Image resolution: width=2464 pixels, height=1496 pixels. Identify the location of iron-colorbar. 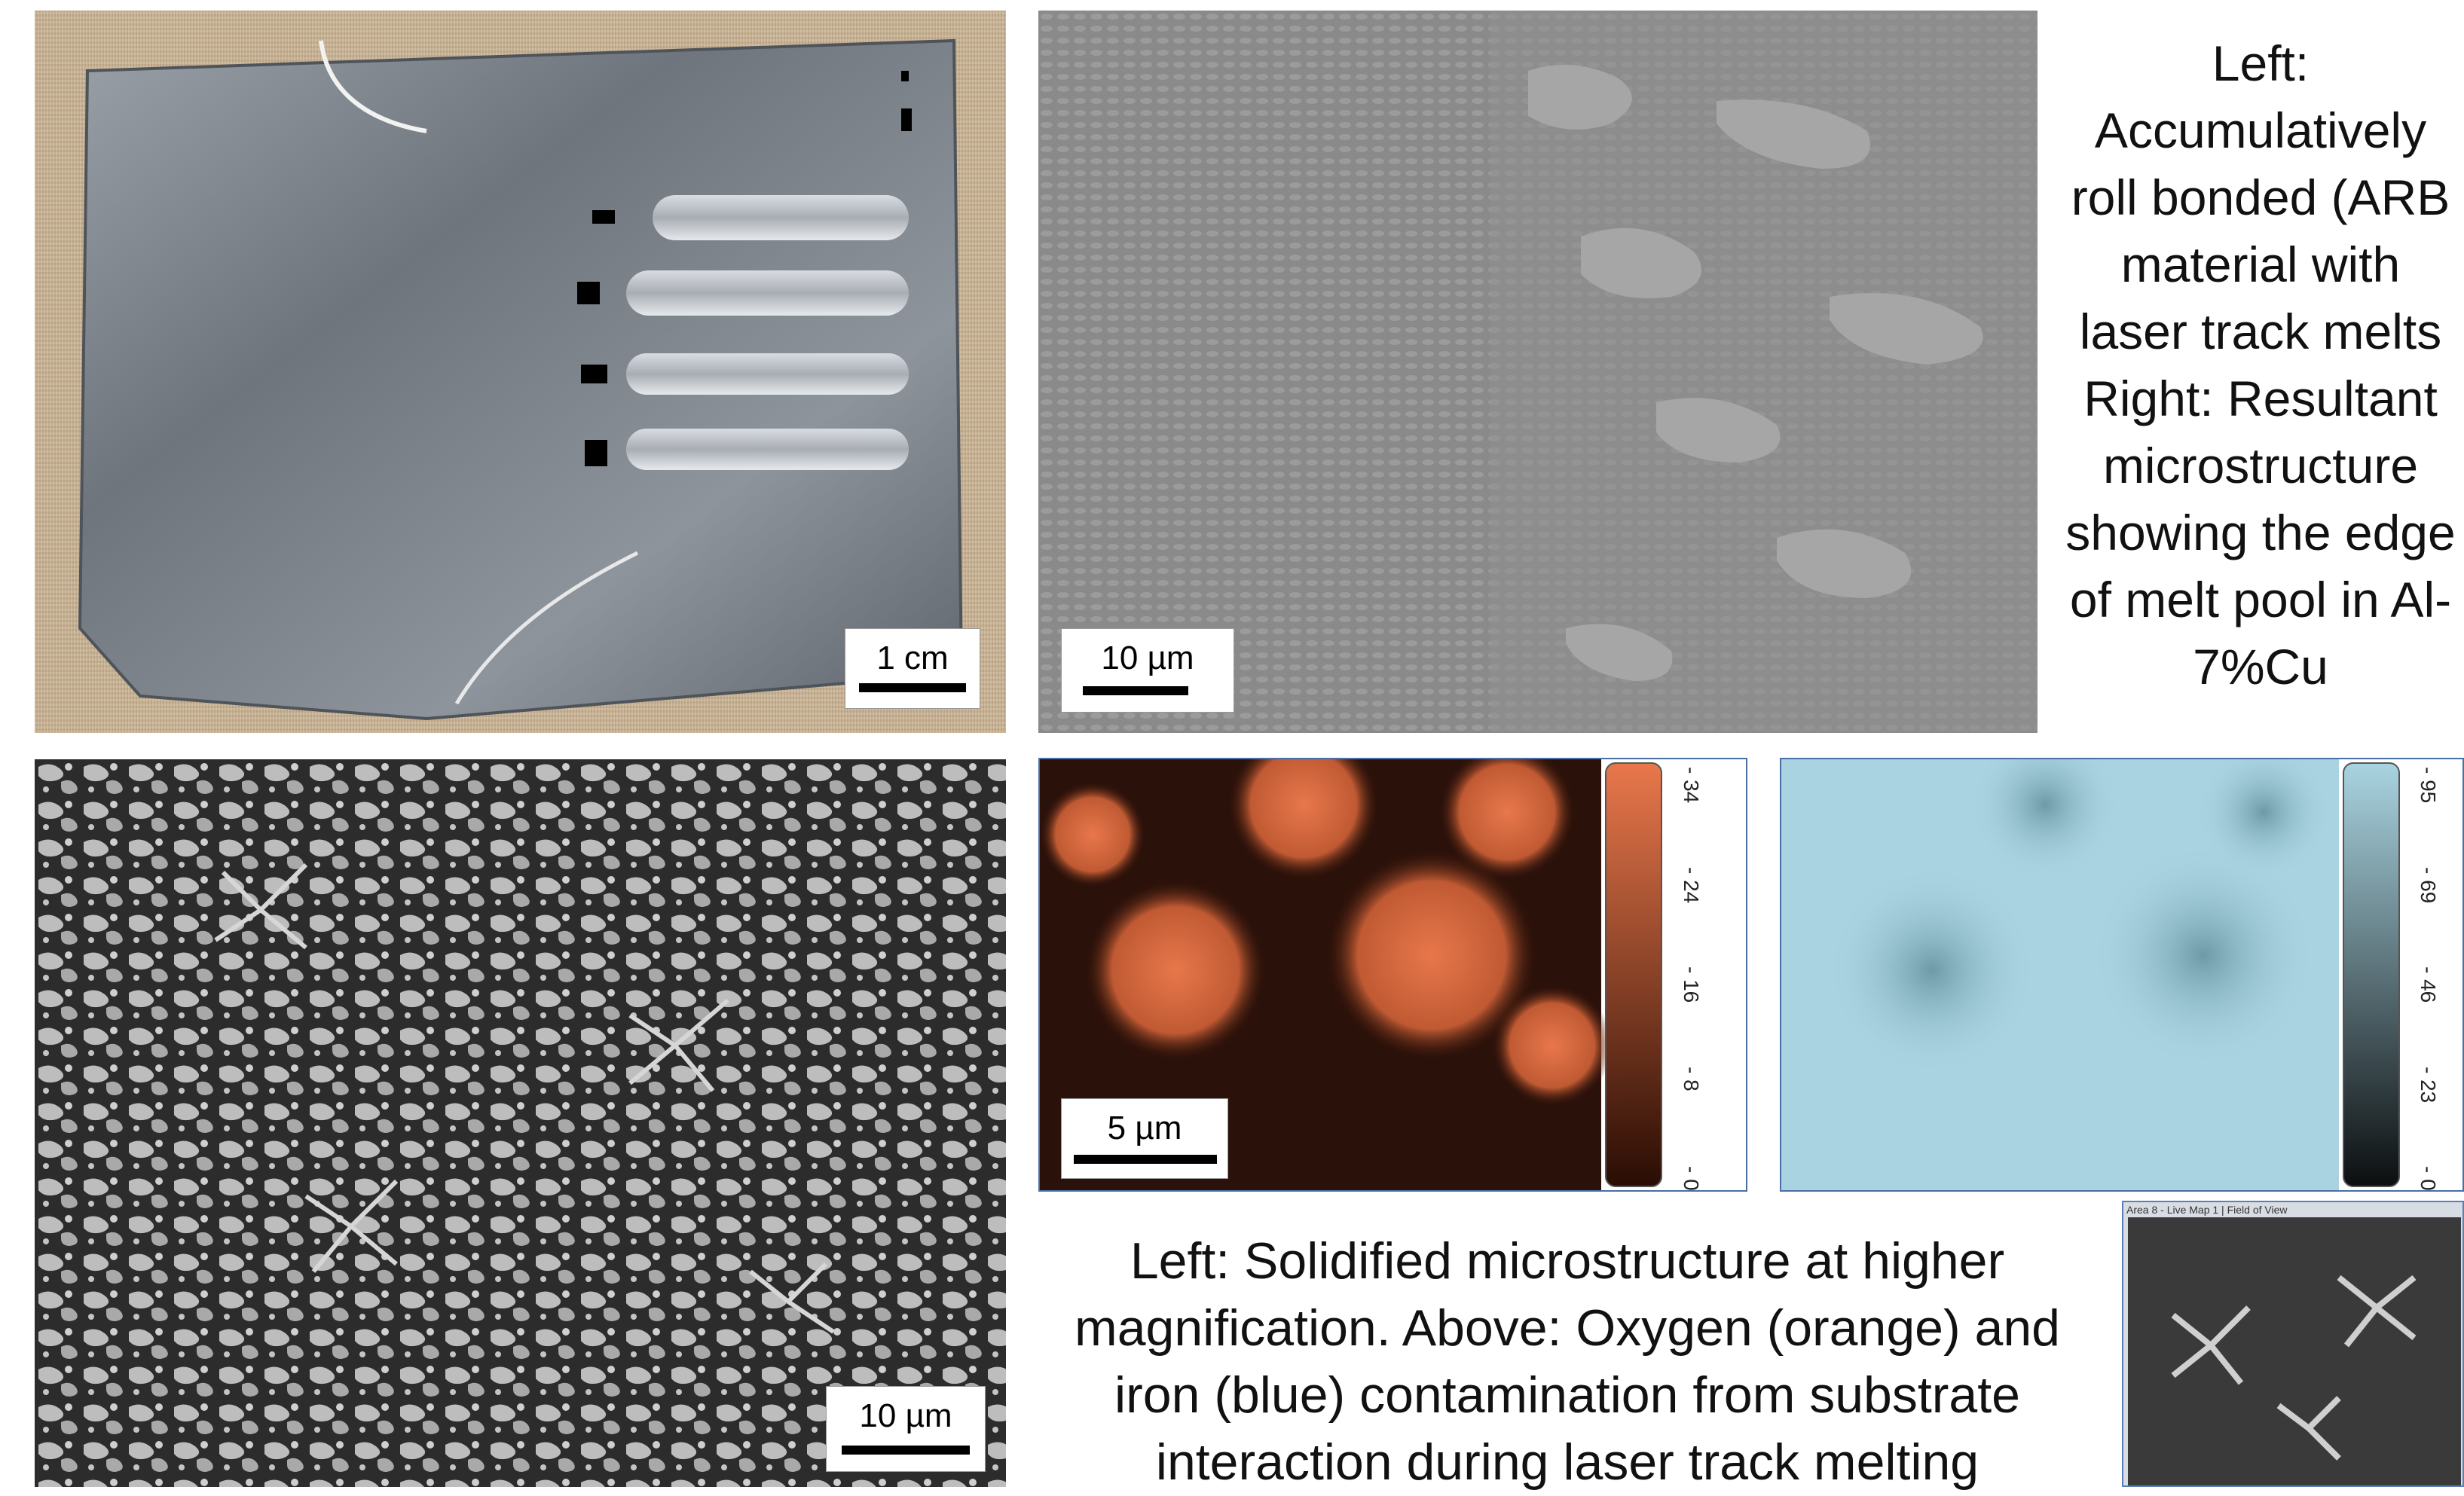
(2371, 975).